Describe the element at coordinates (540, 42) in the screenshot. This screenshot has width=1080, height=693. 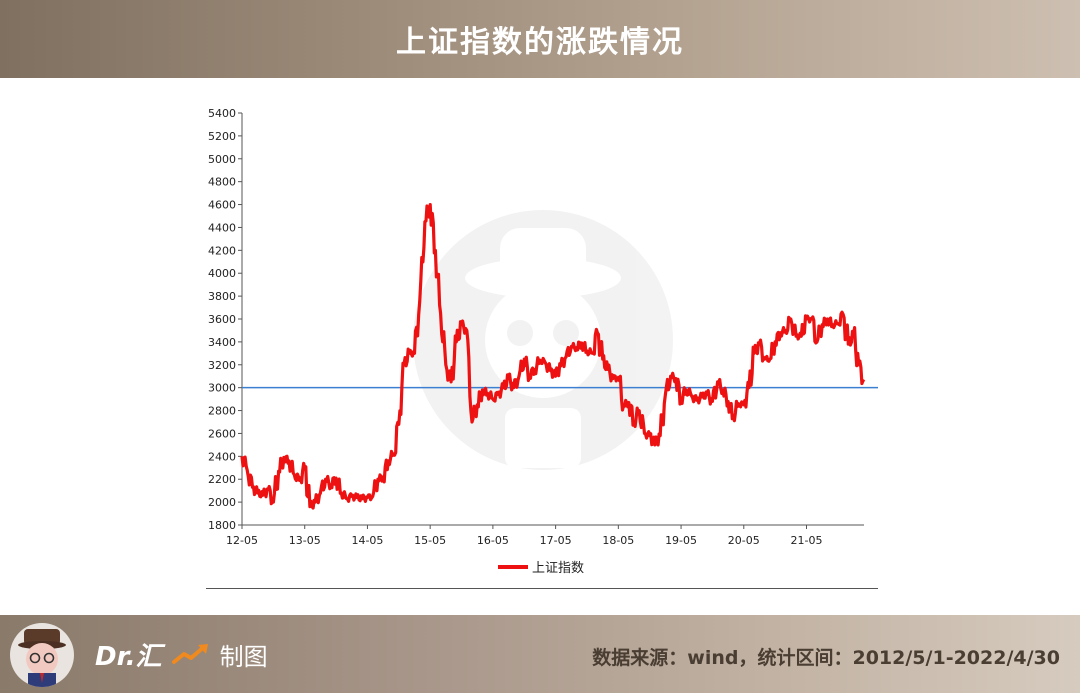
I see `page-title: 上证指数的涨跌情况` at that location.